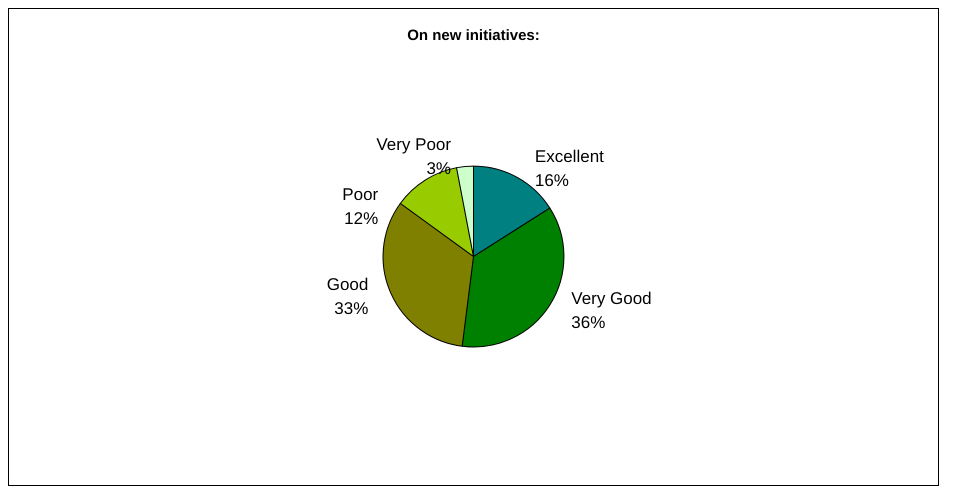  Describe the element at coordinates (569, 156) in the screenshot. I see `slice-label: Excellent` at that location.